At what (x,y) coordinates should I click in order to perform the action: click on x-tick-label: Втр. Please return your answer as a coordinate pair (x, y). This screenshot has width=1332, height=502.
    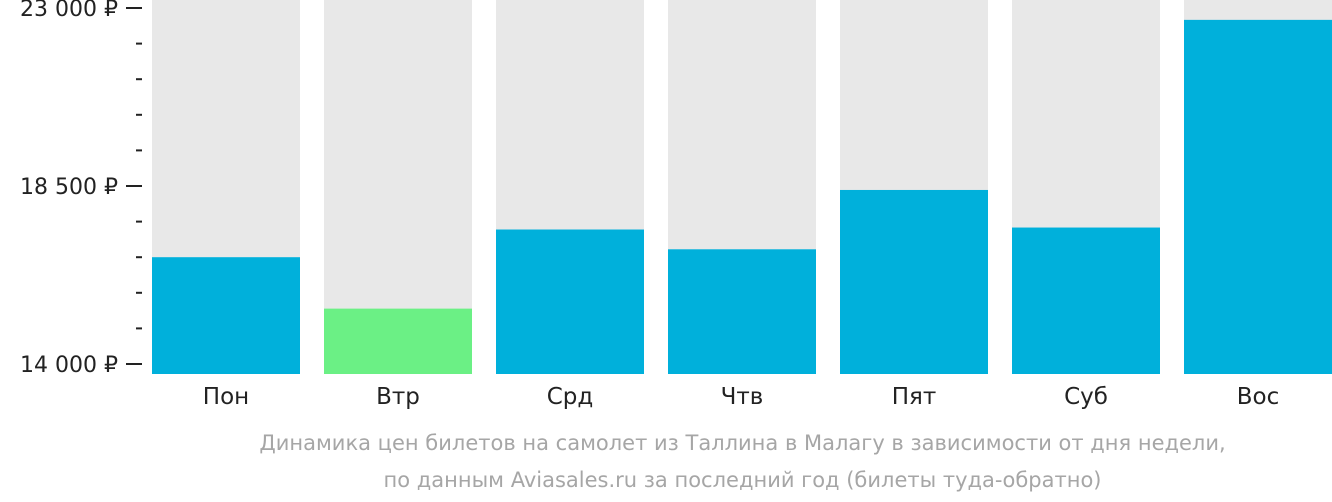
    Looking at the image, I should click on (398, 397).